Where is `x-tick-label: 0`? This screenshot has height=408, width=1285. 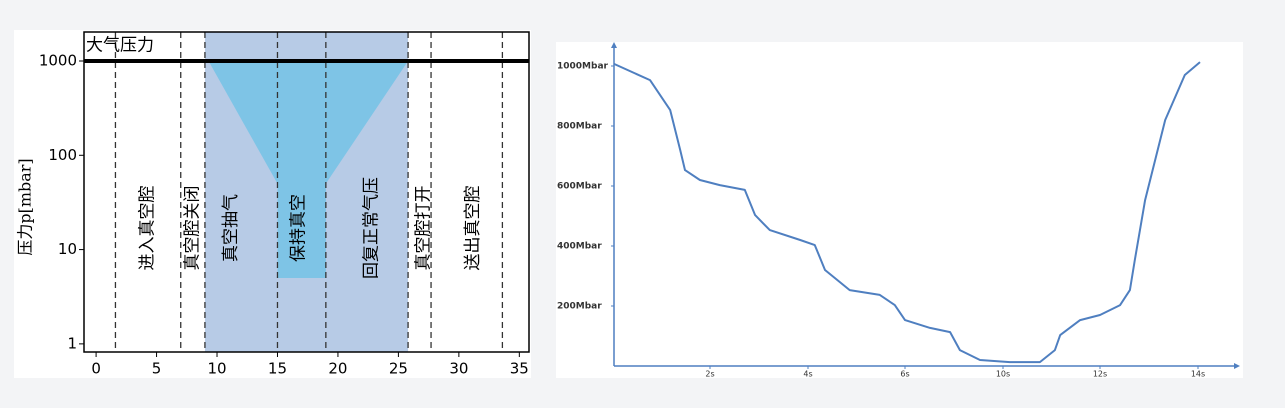 x-tick-label: 0 is located at coordinates (96, 369).